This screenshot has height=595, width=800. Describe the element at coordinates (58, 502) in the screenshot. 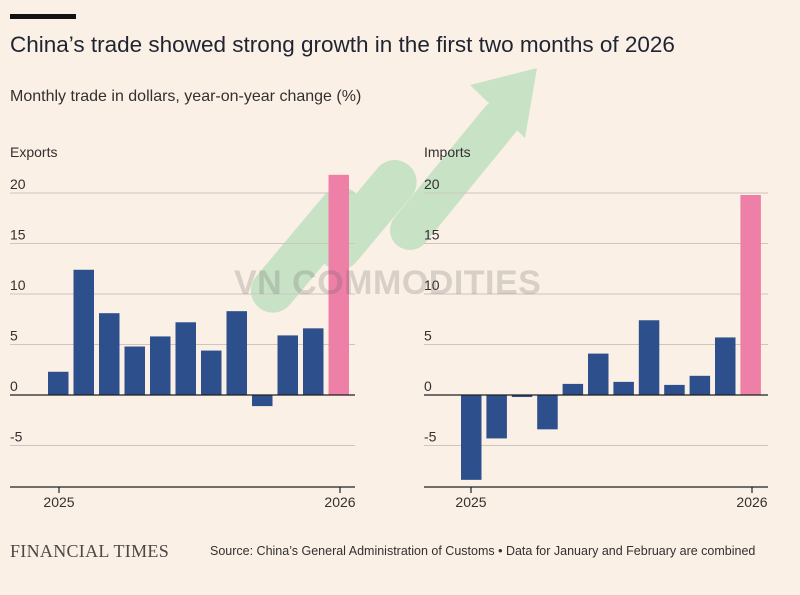

I see `exports-x-tick-label: 2025` at that location.